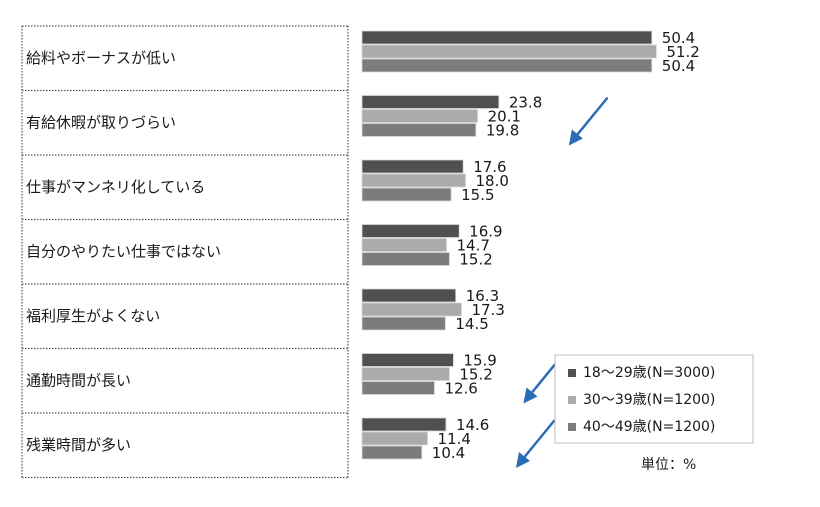 Image resolution: width=820 pixels, height=507 pixels. Describe the element at coordinates (668, 465) in the screenshot. I see `unit-note: 単位：%` at that location.